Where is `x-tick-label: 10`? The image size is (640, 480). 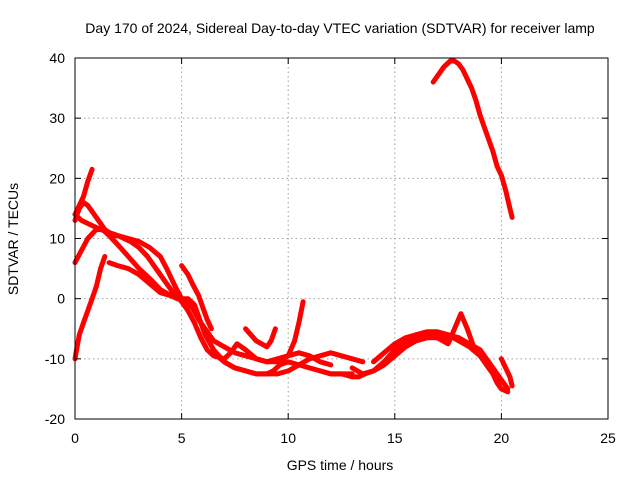
x-tick-label: 10 is located at coordinates (288, 438).